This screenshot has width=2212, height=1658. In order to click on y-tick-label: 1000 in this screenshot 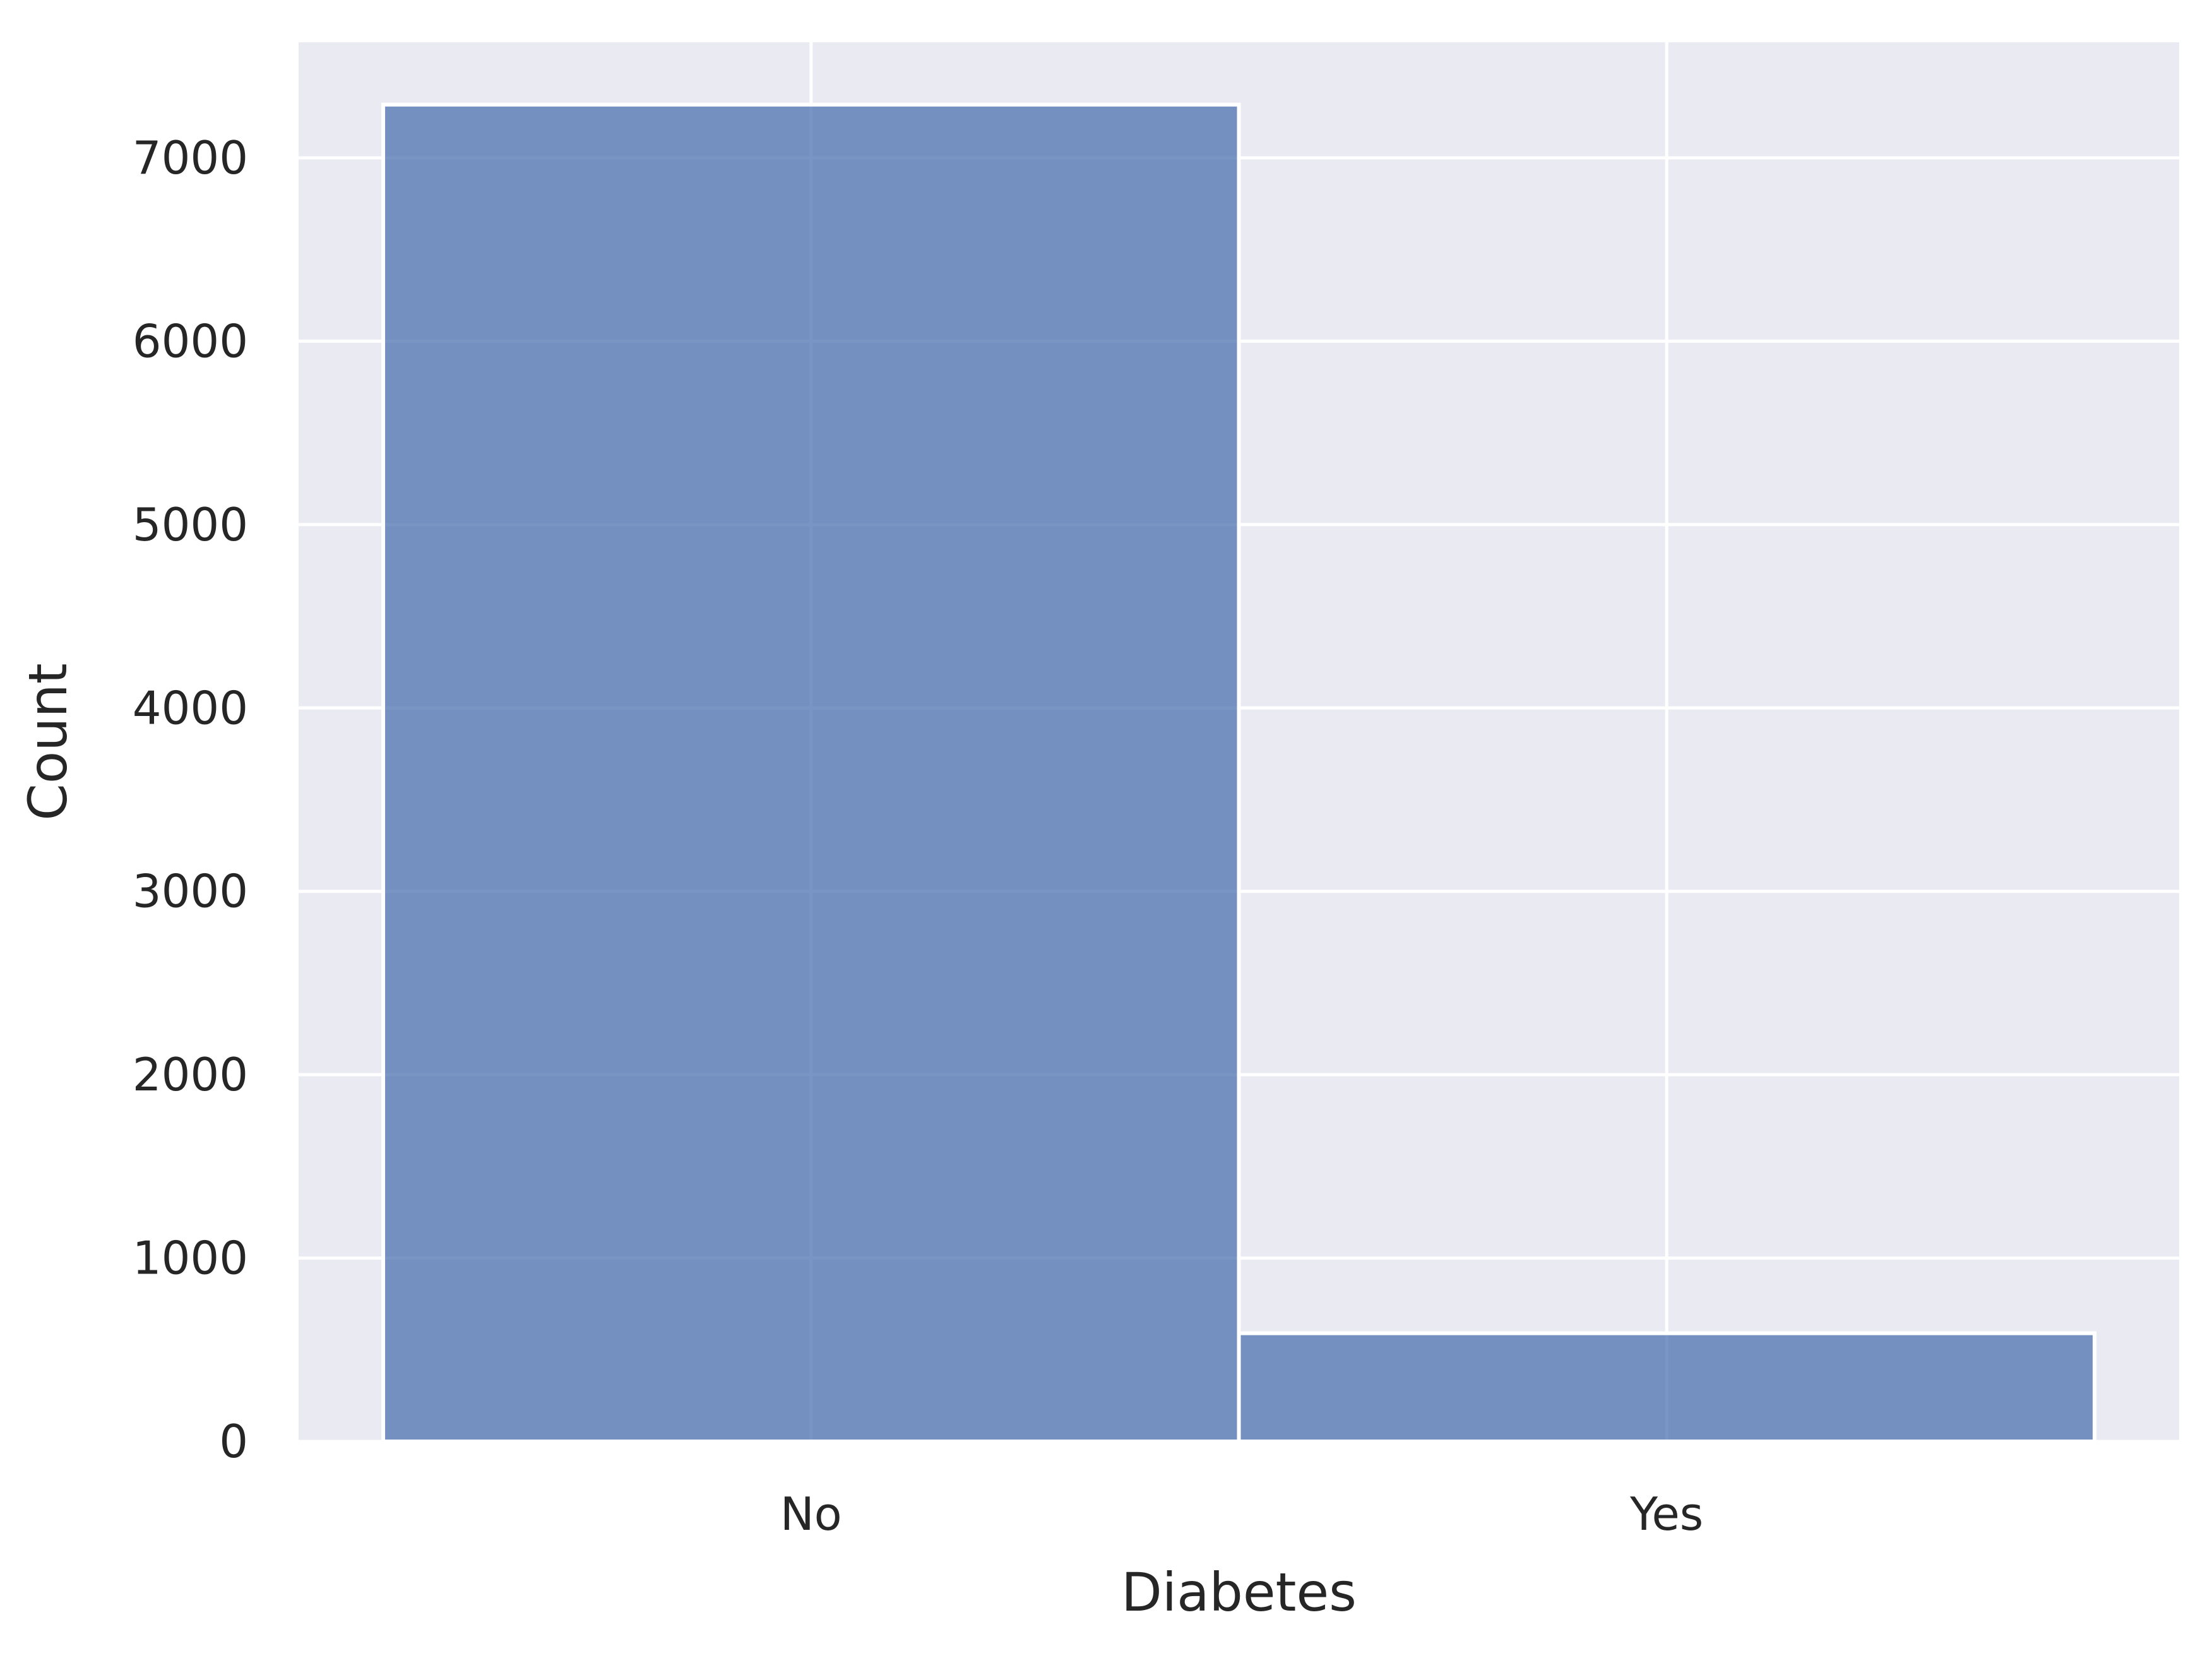, I will do `click(191, 1258)`.